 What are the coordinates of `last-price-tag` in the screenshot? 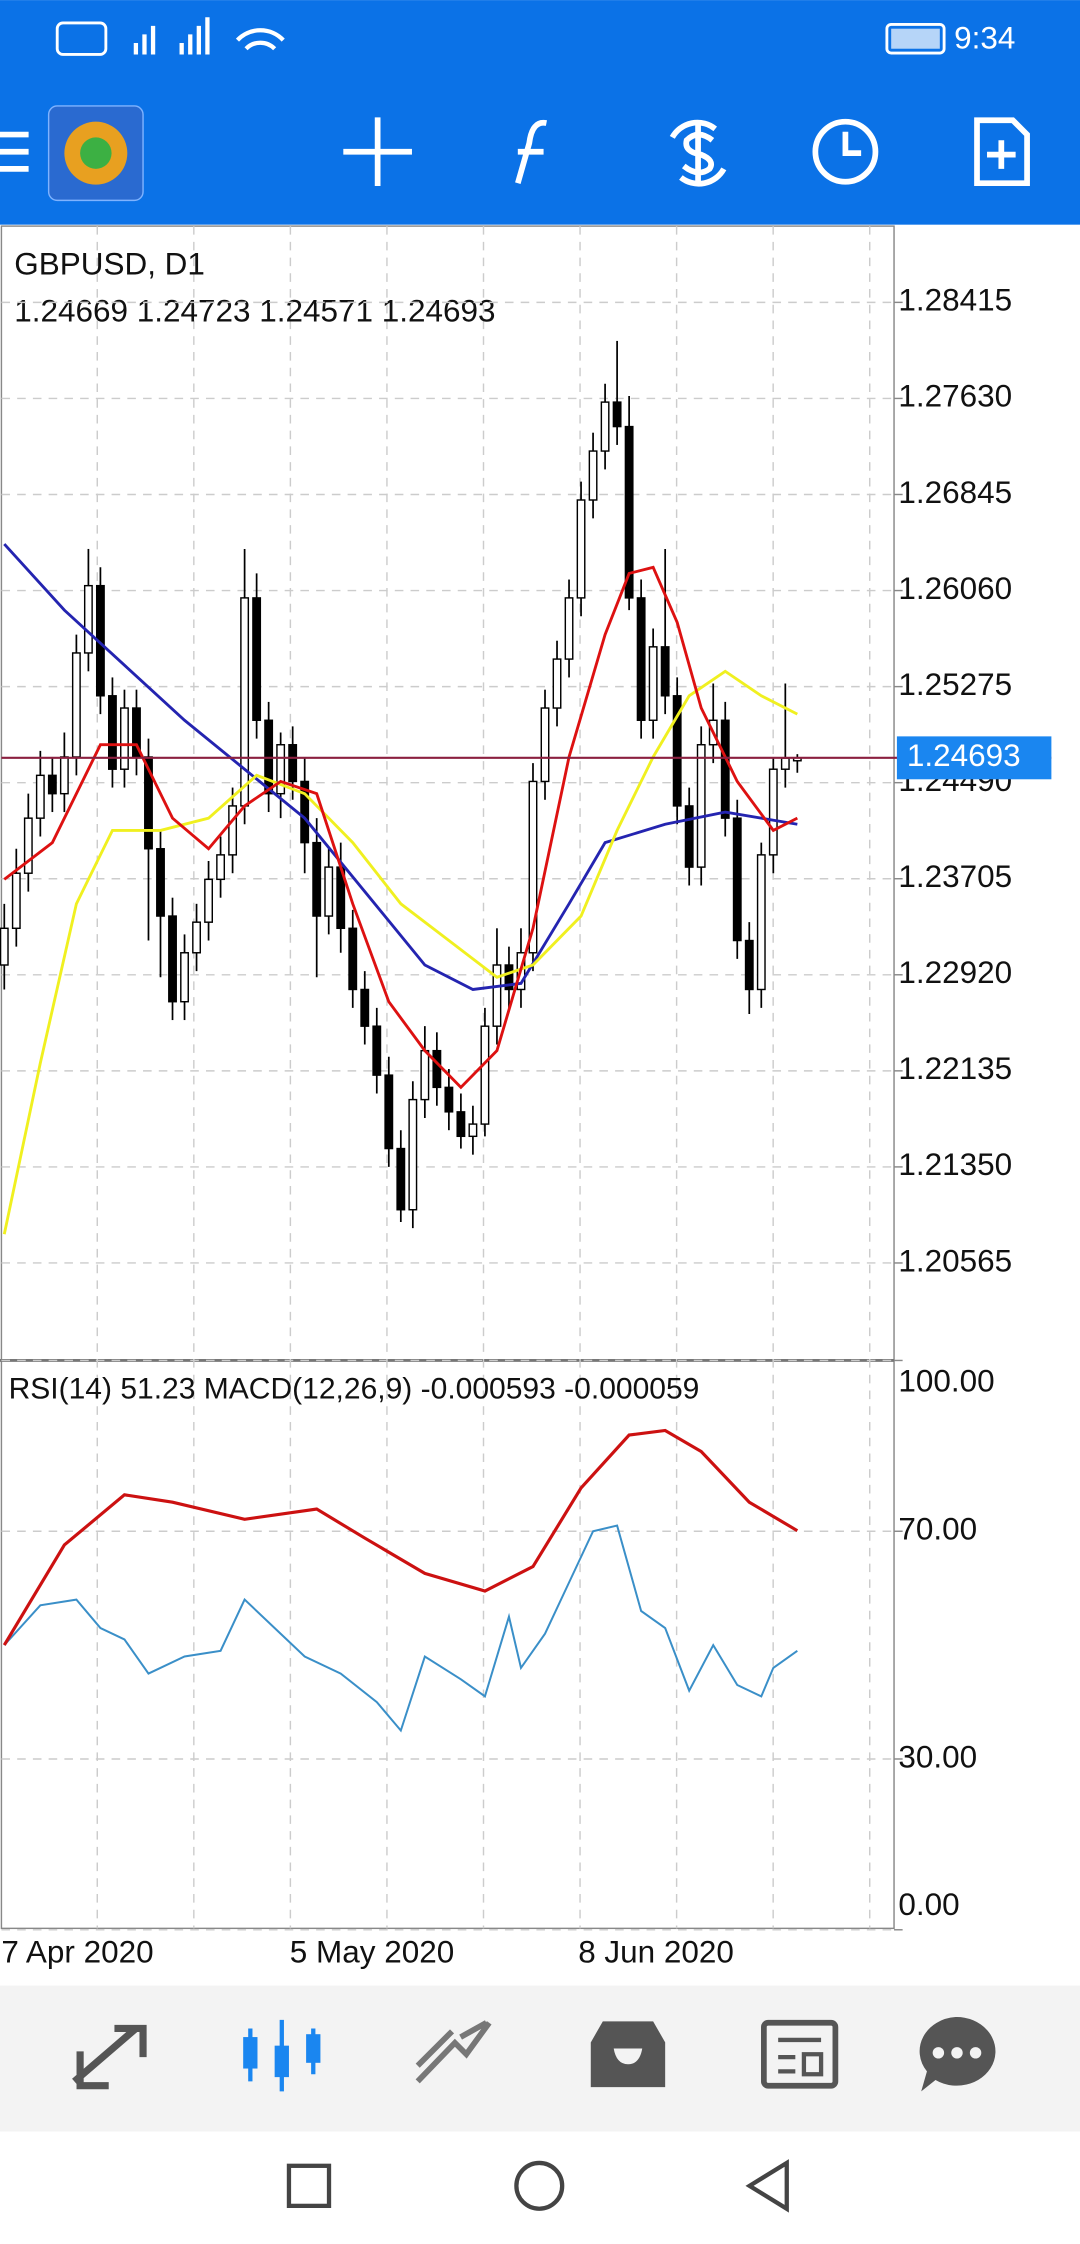 It's located at (974, 758).